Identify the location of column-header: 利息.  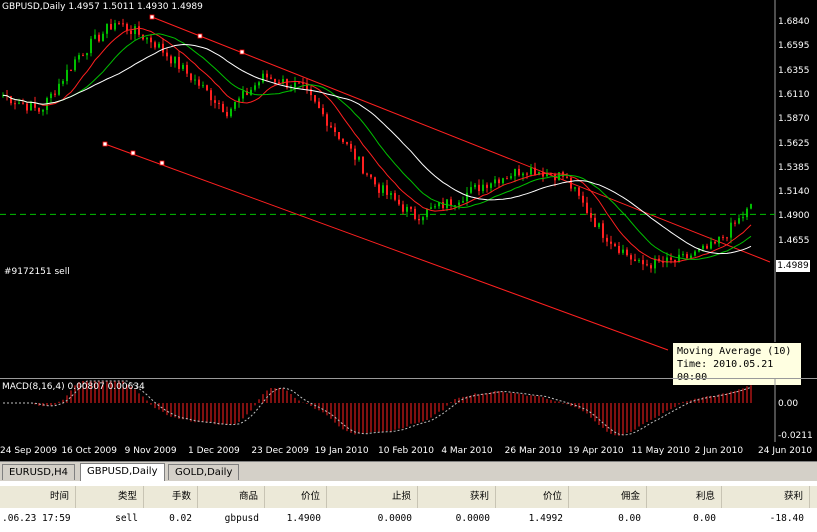
(684, 497).